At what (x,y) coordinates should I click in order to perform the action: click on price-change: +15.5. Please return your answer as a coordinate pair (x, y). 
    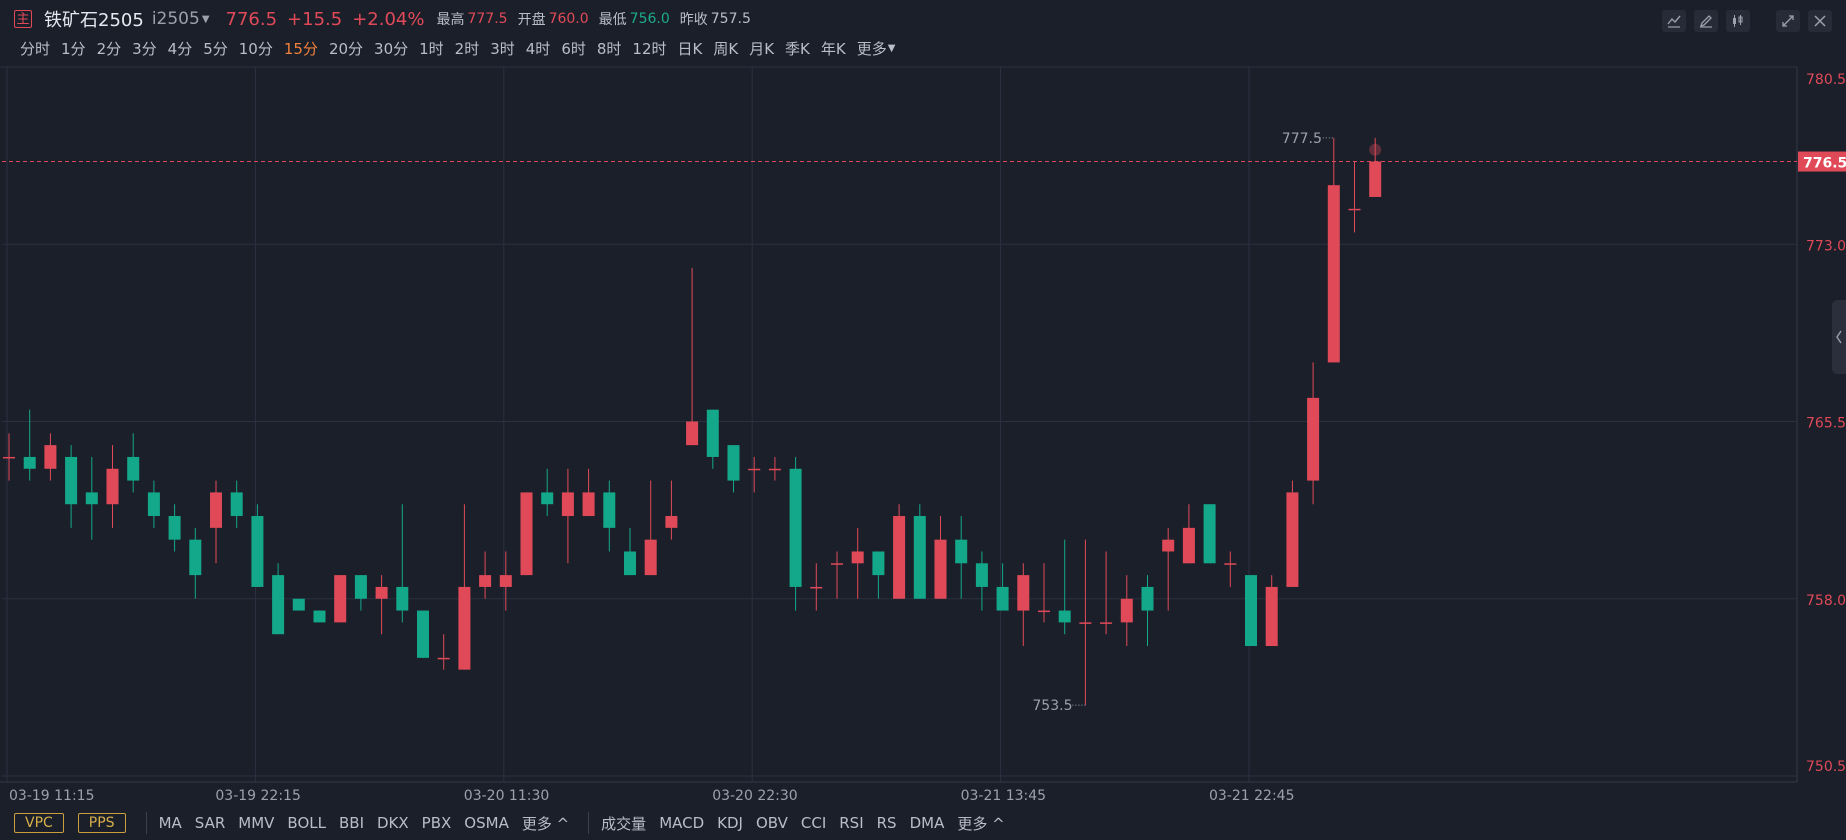
    Looking at the image, I should click on (315, 19).